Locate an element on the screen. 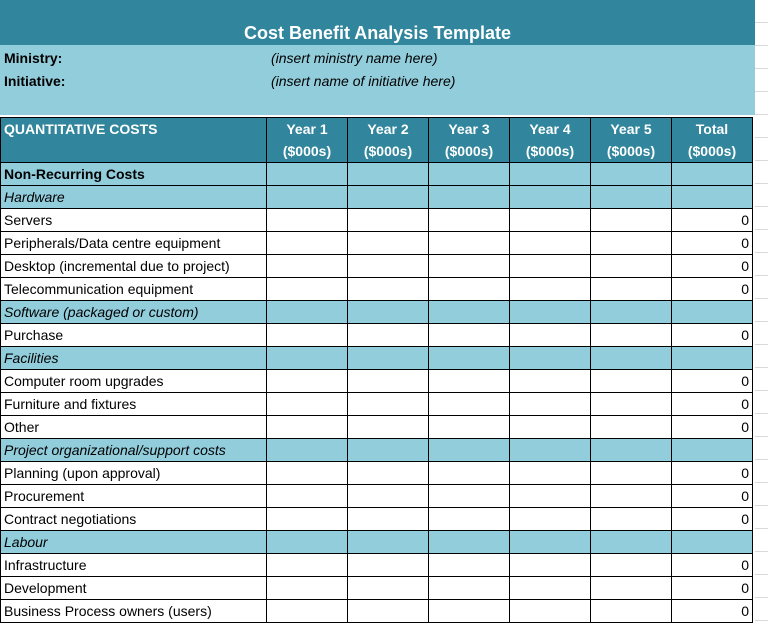 The height and width of the screenshot is (635, 768). column-header-year-2: Year 2 ($000s) is located at coordinates (388, 140).